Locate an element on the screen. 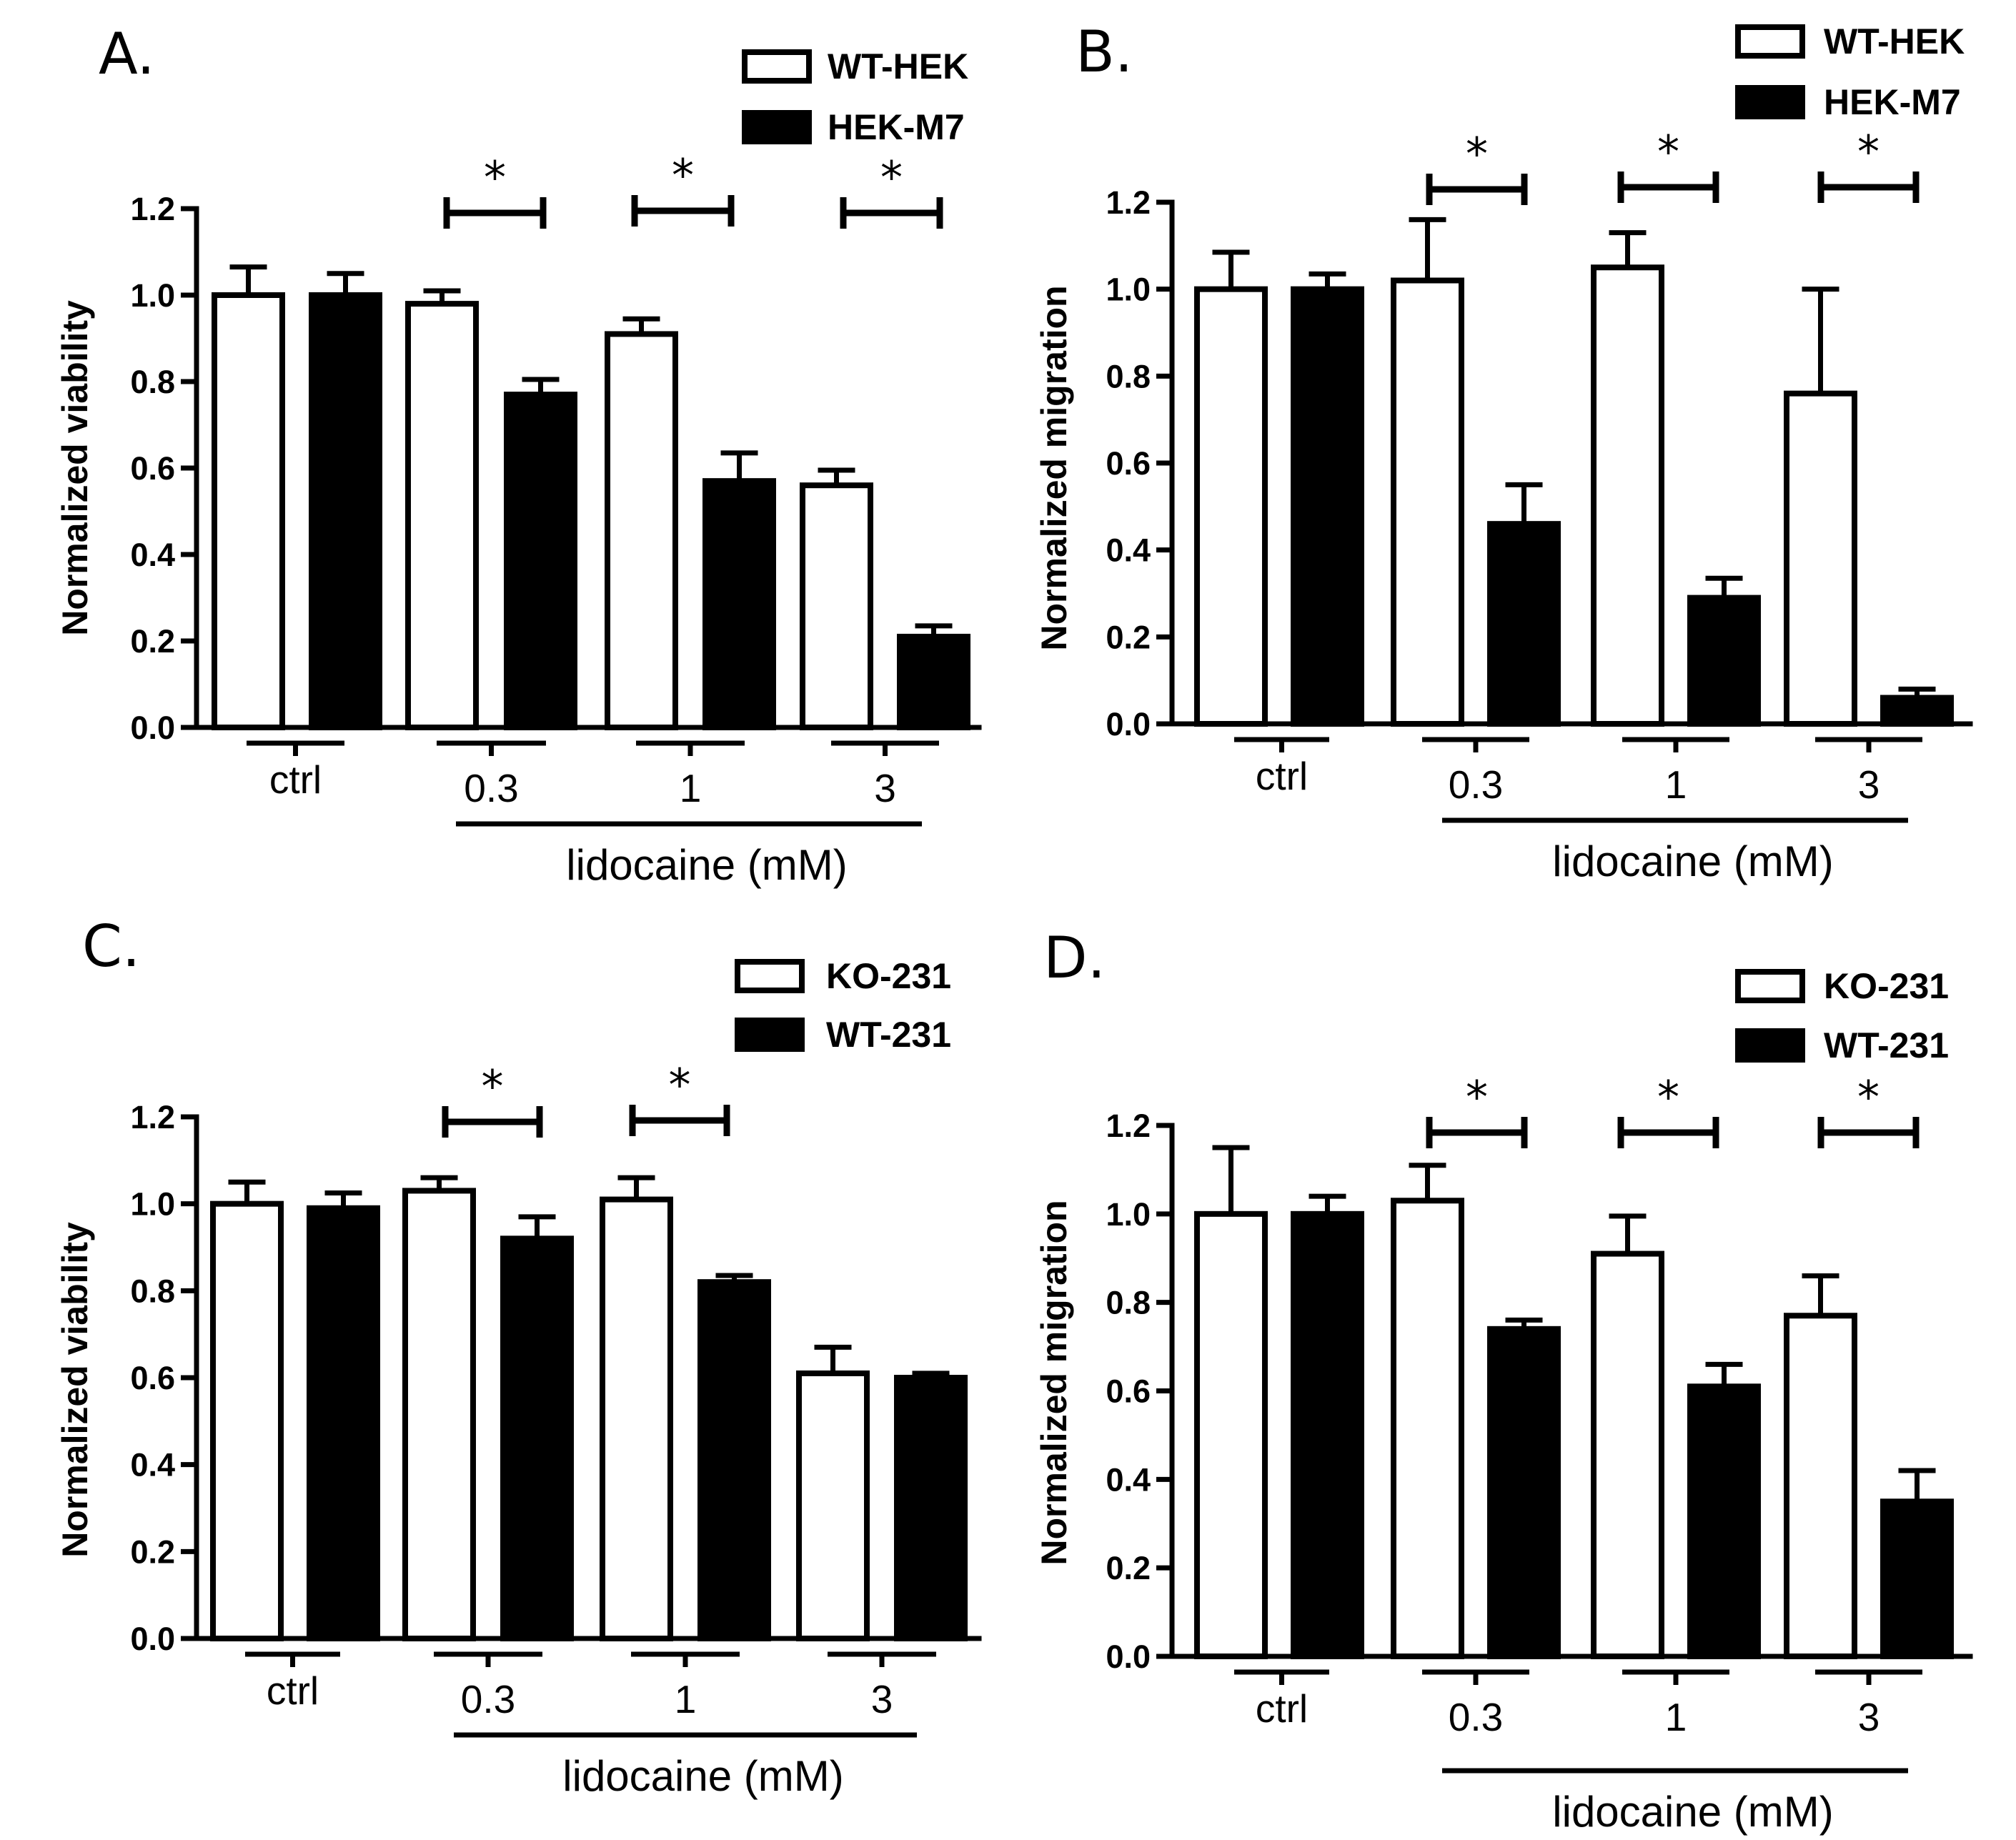 This screenshot has width=2016, height=1840. bar-wt-231-0.3 is located at coordinates (537, 1438).